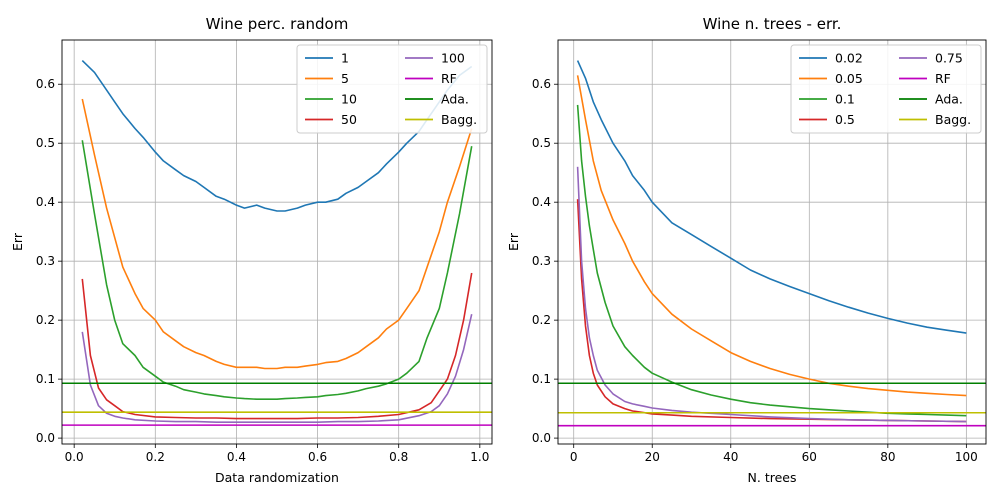 Image resolution: width=1000 pixels, height=500 pixels. What do you see at coordinates (652, 457) in the screenshot?
I see `x-tick-label: 20` at bounding box center [652, 457].